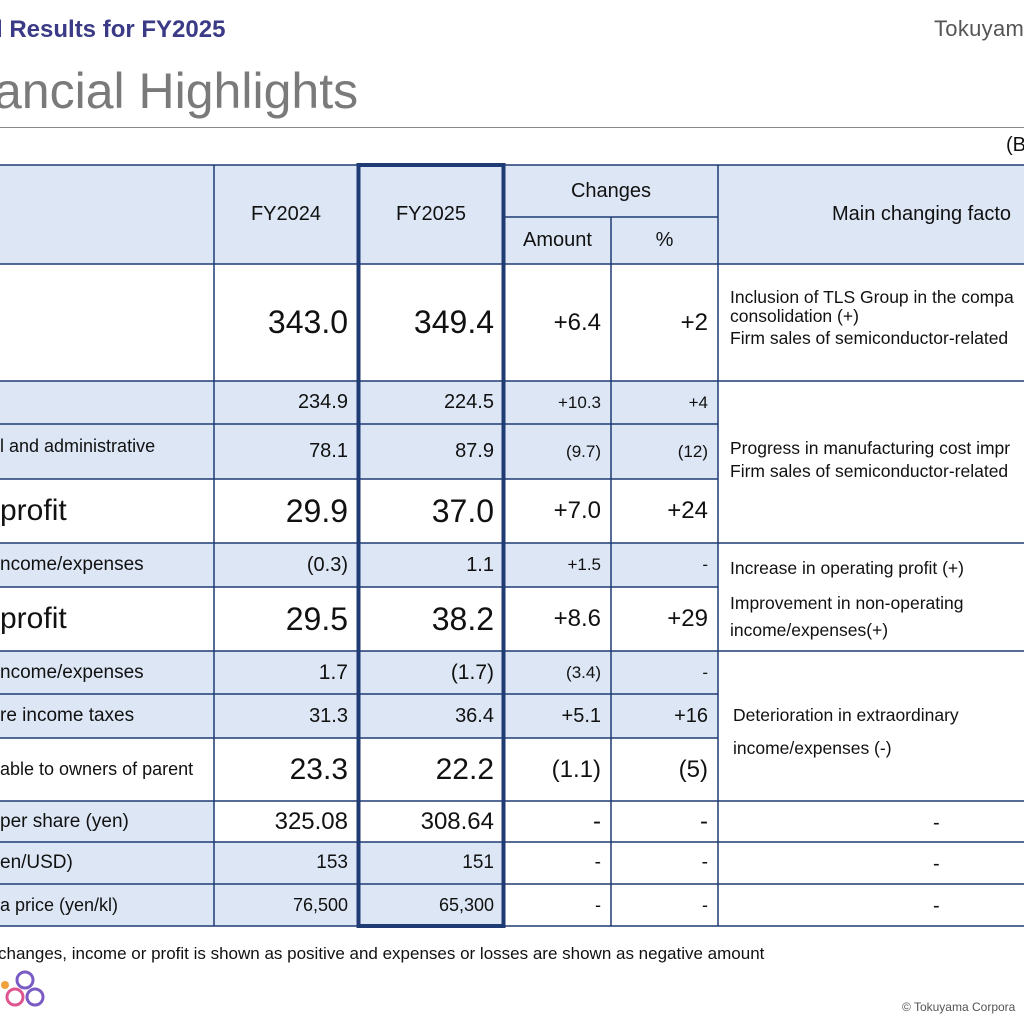  What do you see at coordinates (584, 564) in the screenshot?
I see `cell-amount: +1.5` at bounding box center [584, 564].